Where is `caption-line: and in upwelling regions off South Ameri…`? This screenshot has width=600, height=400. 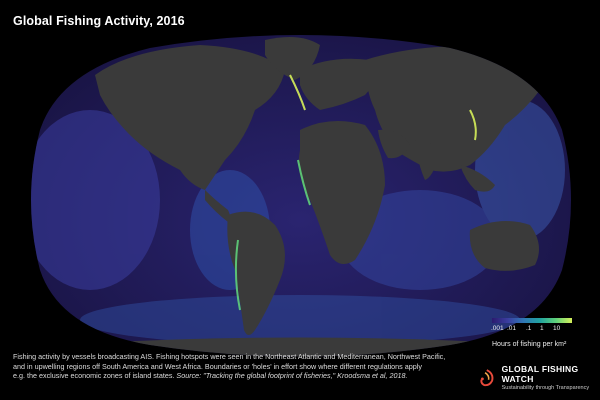 caption-line: and in upwelling regions off South Ameri… is located at coordinates (217, 366).